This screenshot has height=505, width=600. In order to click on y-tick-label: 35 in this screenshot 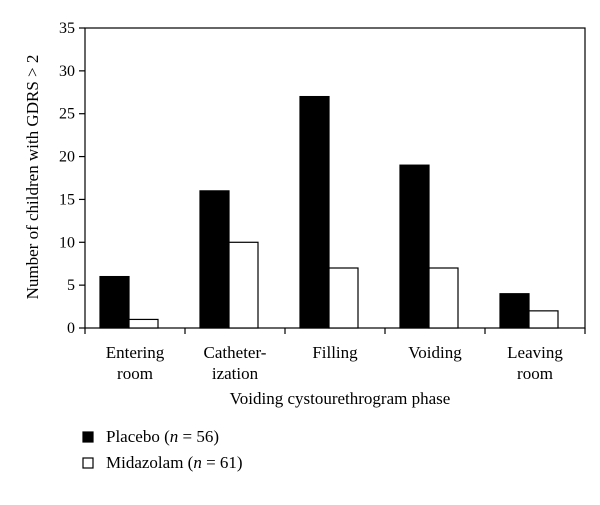, I will do `click(67, 28)`.